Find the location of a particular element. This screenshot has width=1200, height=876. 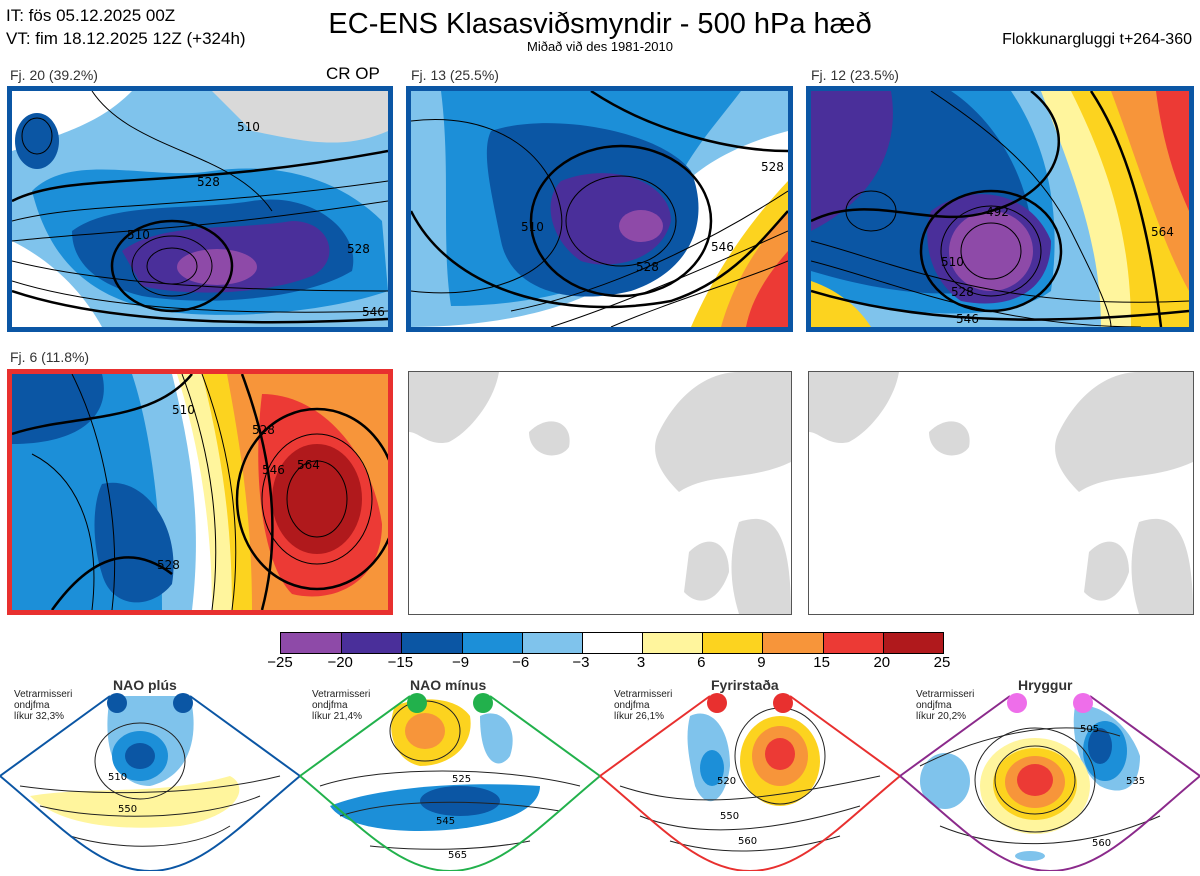

colorbar-tick-label: 9 is located at coordinates (761, 662).